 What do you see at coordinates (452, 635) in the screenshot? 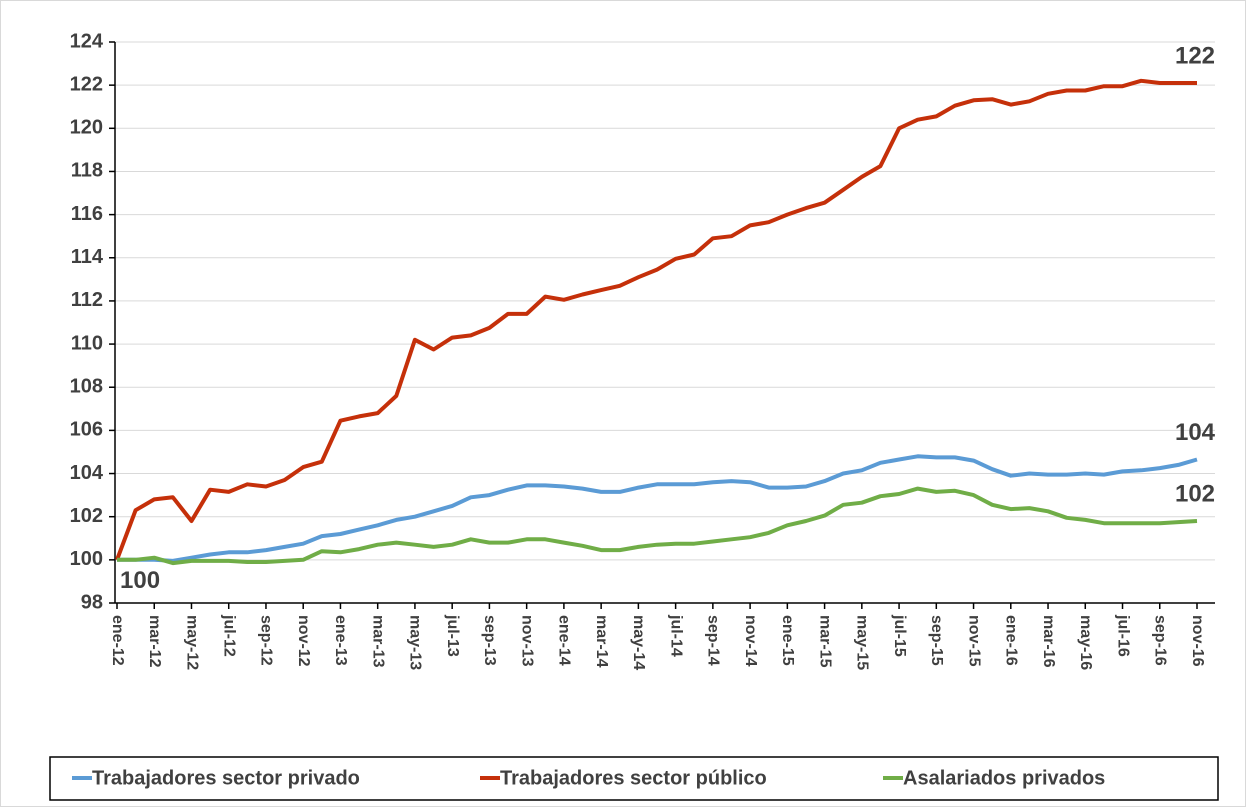
I see `x-tick-label: jul-13` at bounding box center [452, 635].